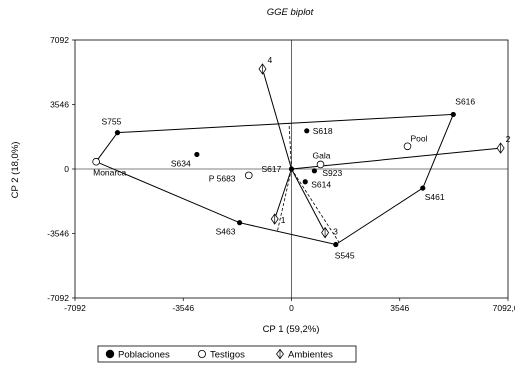 The image size is (515, 372). Describe the element at coordinates (15, 170) in the screenshot. I see `y-axis-label: CP 2 (18,0%)` at that location.